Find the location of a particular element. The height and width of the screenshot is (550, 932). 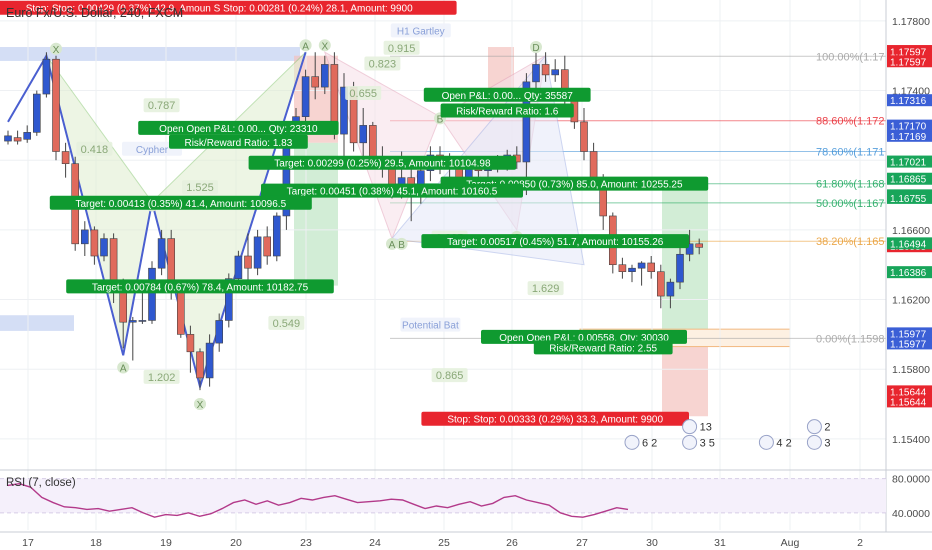

time-tick-label: 26 is located at coordinates (512, 543).